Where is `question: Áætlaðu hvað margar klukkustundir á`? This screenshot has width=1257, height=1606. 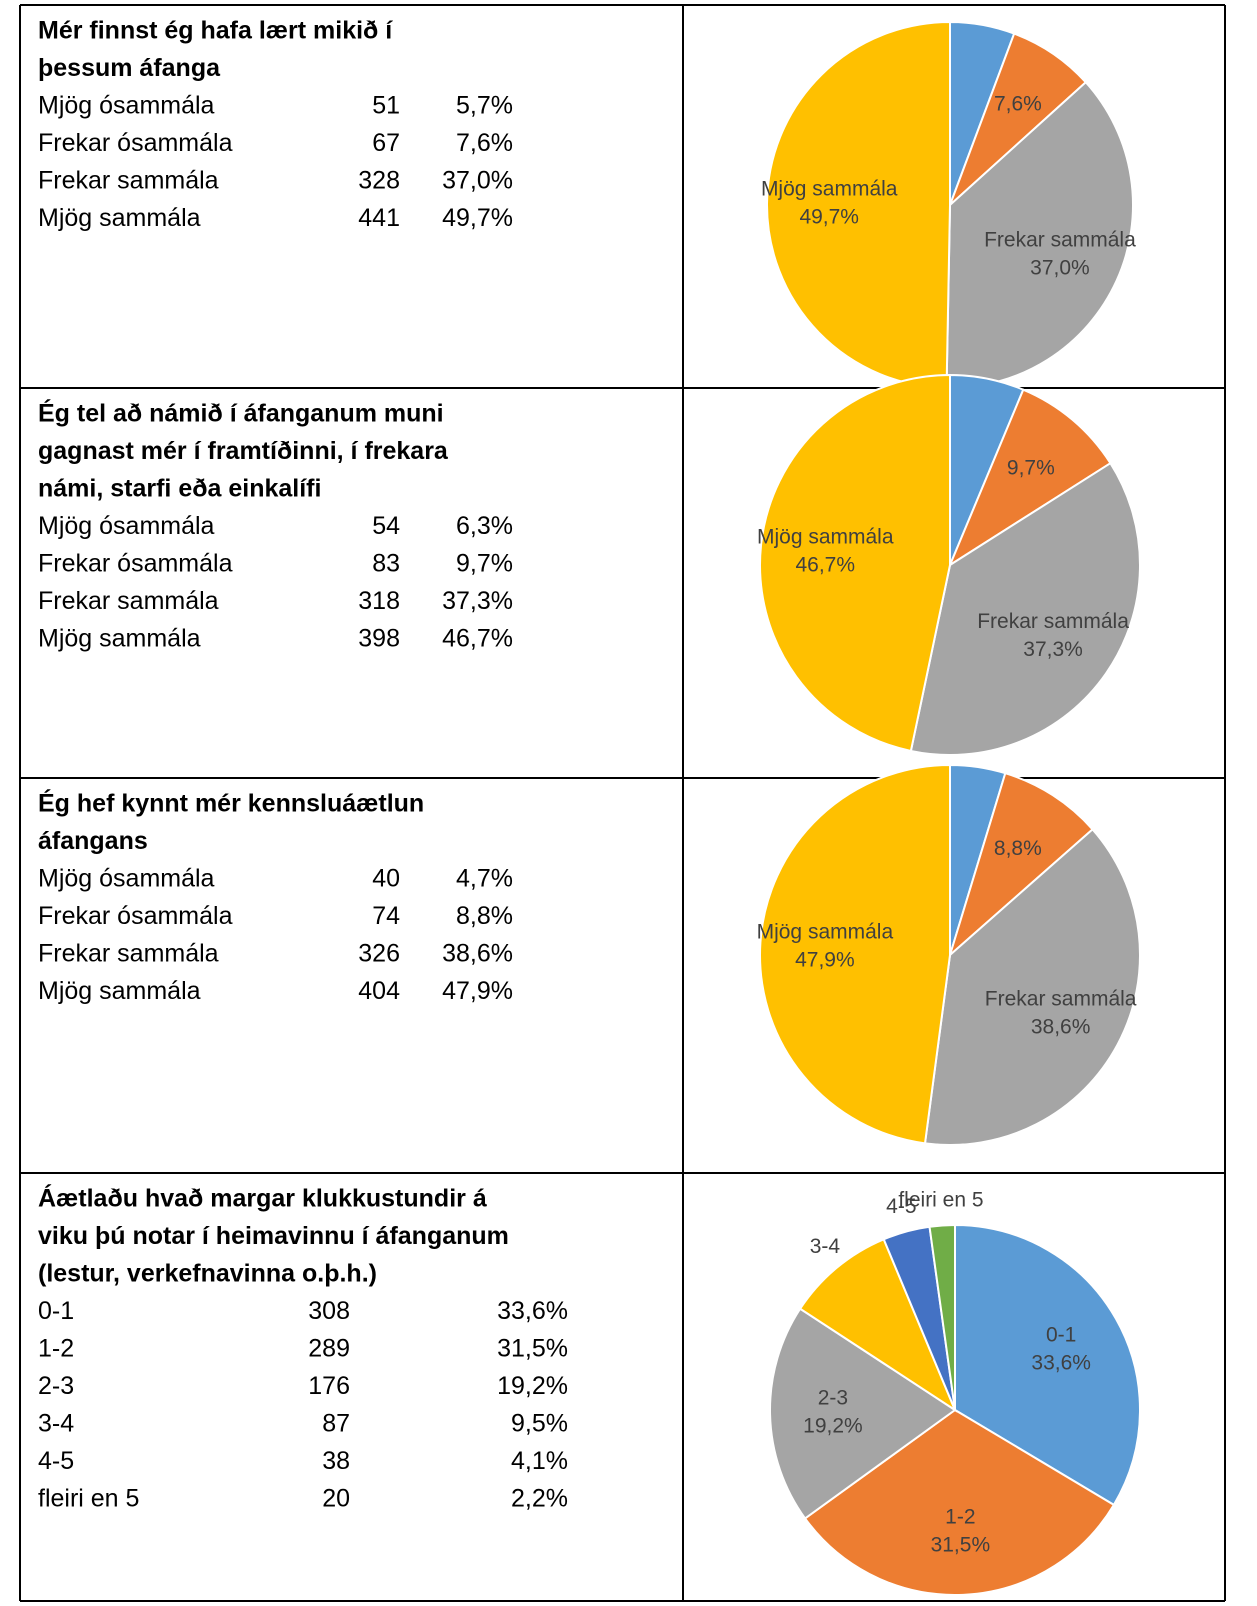
question: Áætlaðu hvað margar klukkustundir á is located at coordinates (262, 1198).